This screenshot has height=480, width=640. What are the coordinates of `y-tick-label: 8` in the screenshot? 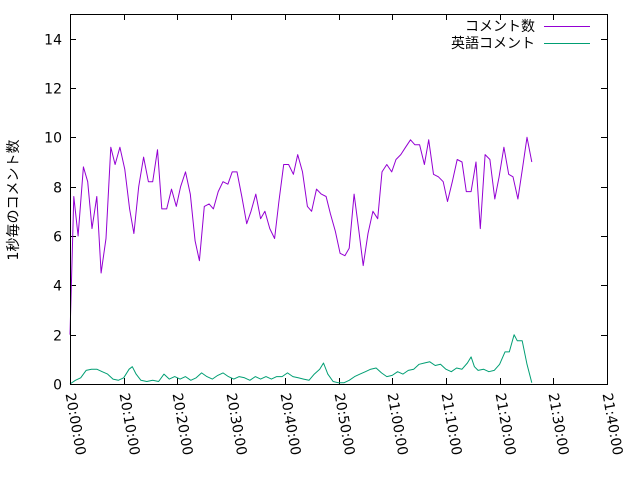 It's located at (57, 189).